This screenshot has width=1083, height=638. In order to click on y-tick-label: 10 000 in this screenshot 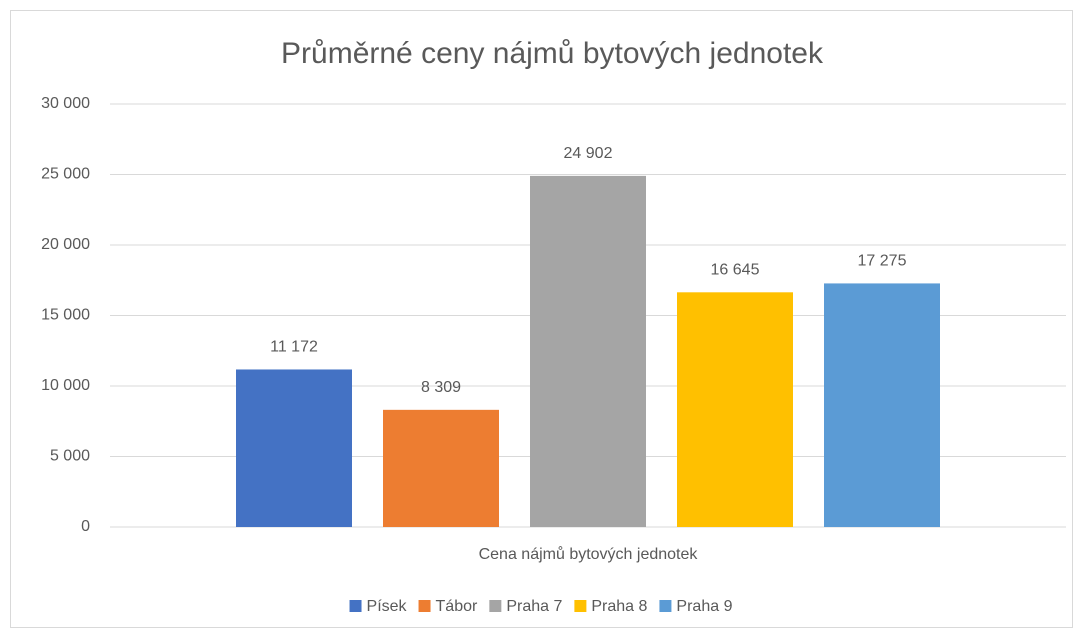, I will do `click(65, 385)`.